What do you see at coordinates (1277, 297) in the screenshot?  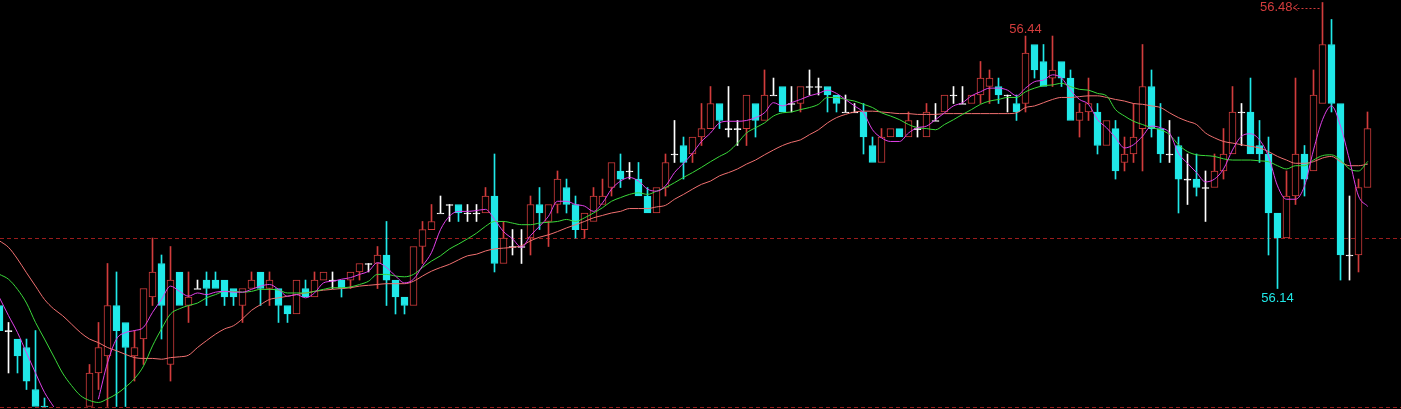 I see `annotation: 56.14` at bounding box center [1277, 297].